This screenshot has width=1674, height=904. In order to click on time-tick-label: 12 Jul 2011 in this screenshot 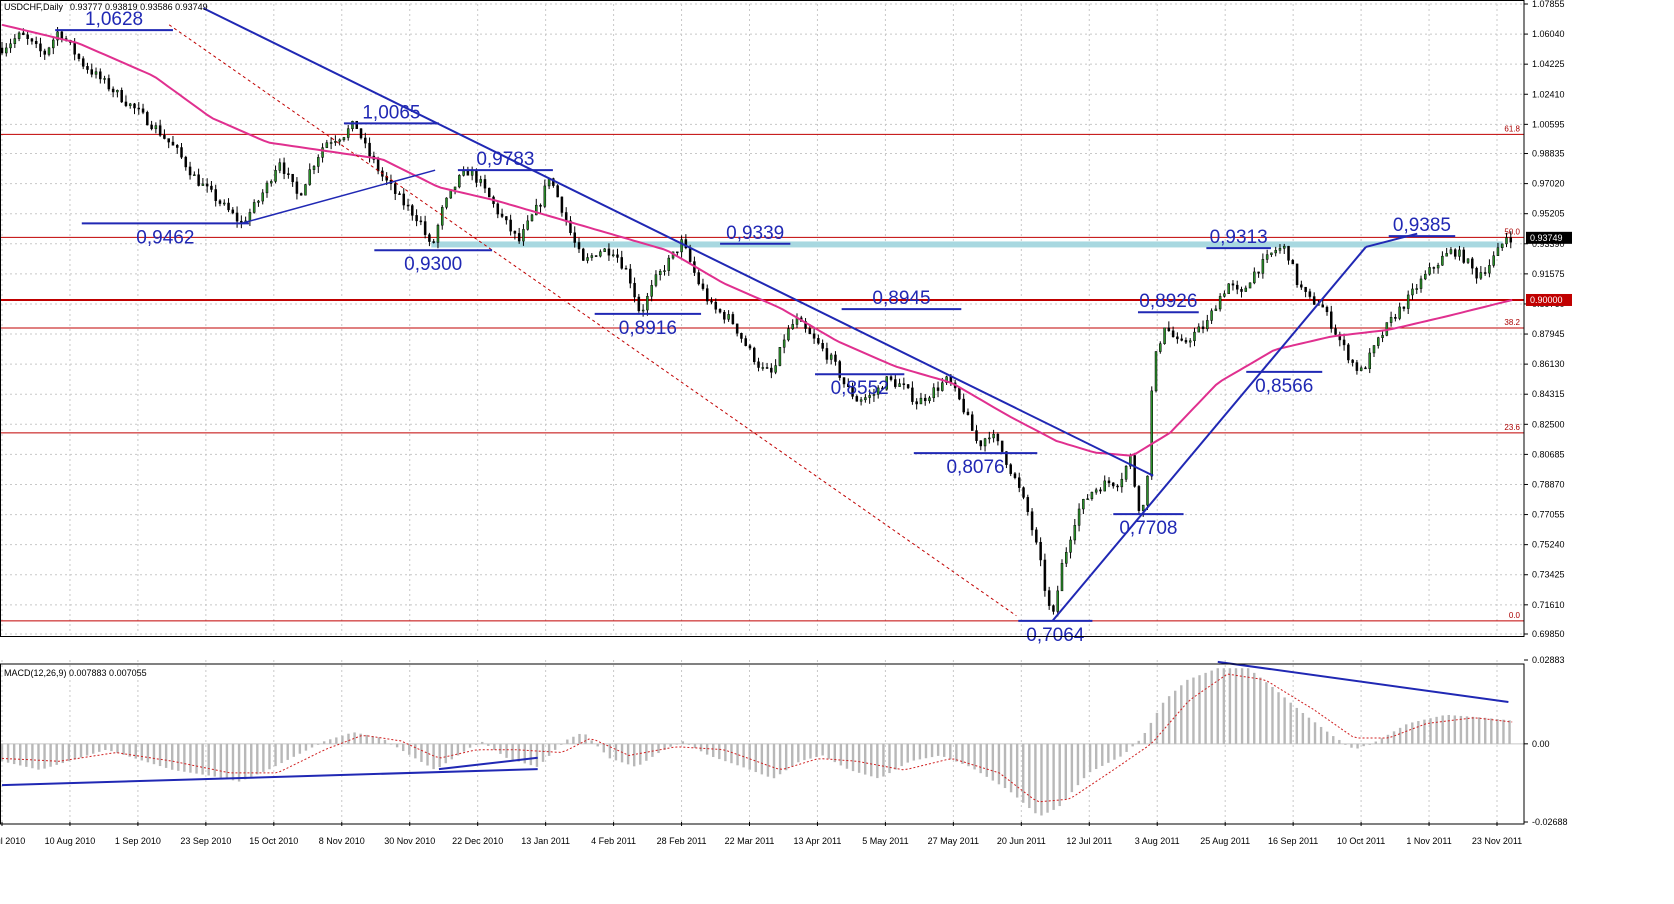, I will do `click(1089, 841)`.